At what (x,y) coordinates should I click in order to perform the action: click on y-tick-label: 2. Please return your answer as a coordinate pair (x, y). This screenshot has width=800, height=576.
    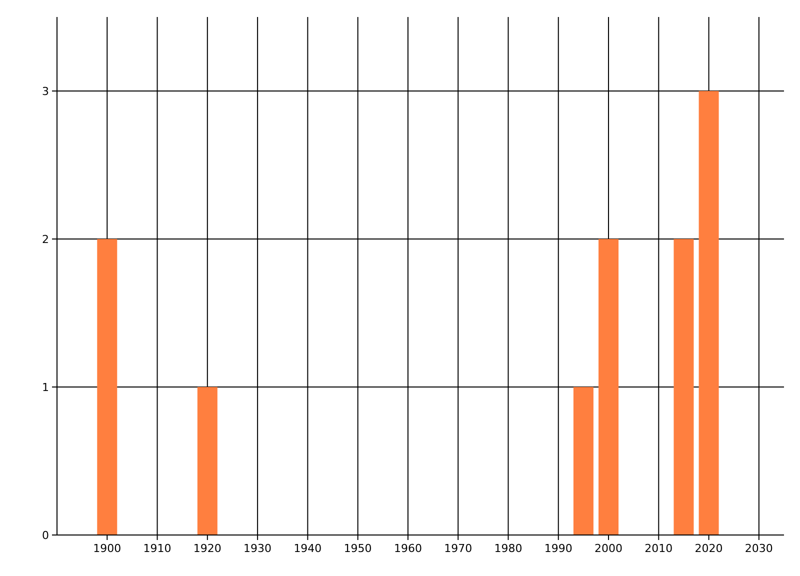
    Looking at the image, I should click on (45, 239).